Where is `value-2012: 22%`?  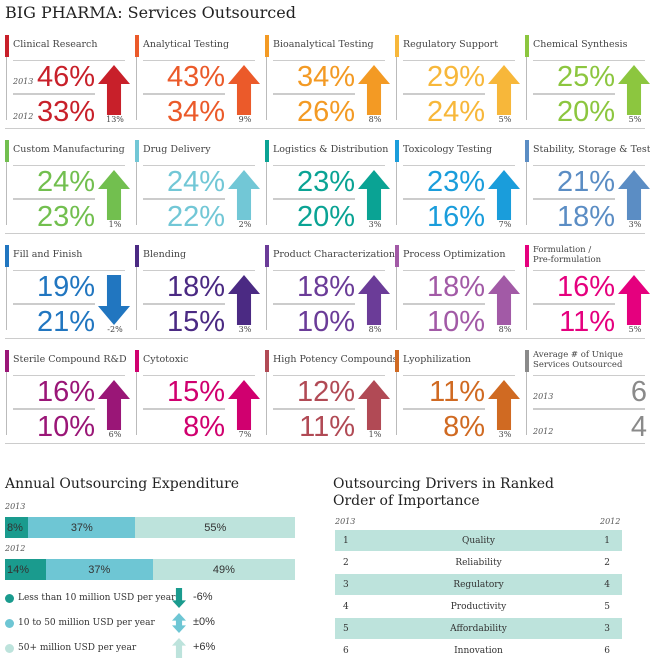
value-2012: 22% is located at coordinates (195, 217).